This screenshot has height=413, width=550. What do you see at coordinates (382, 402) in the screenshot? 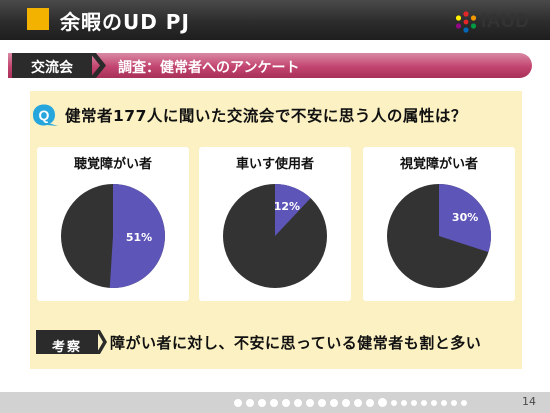
I see `progress-dot-current` at bounding box center [382, 402].